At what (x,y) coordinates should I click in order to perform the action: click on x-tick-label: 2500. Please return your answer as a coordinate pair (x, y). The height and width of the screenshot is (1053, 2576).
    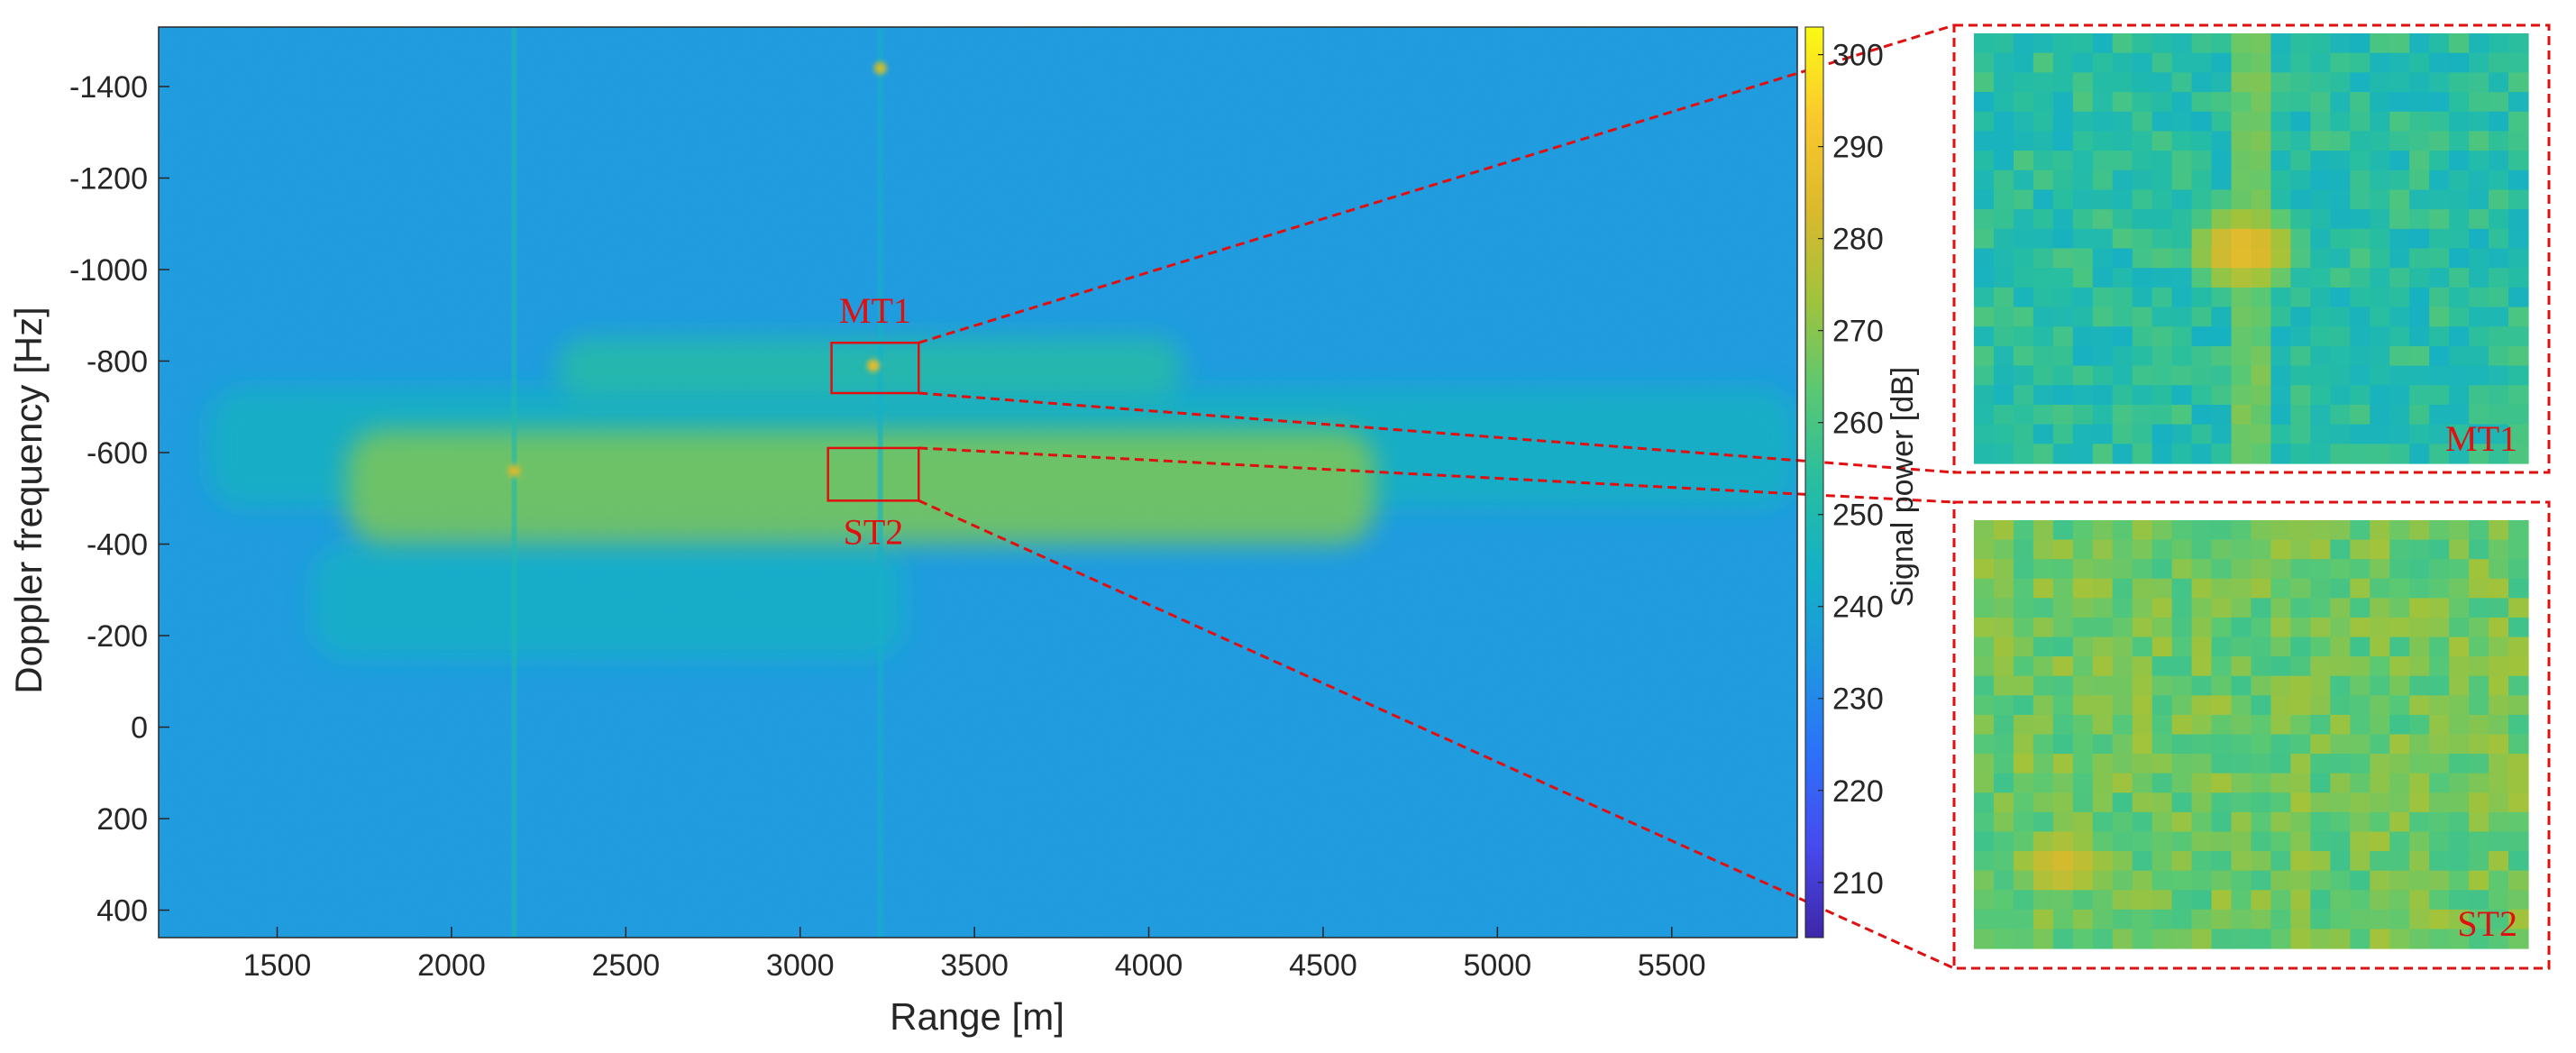
    Looking at the image, I should click on (626, 965).